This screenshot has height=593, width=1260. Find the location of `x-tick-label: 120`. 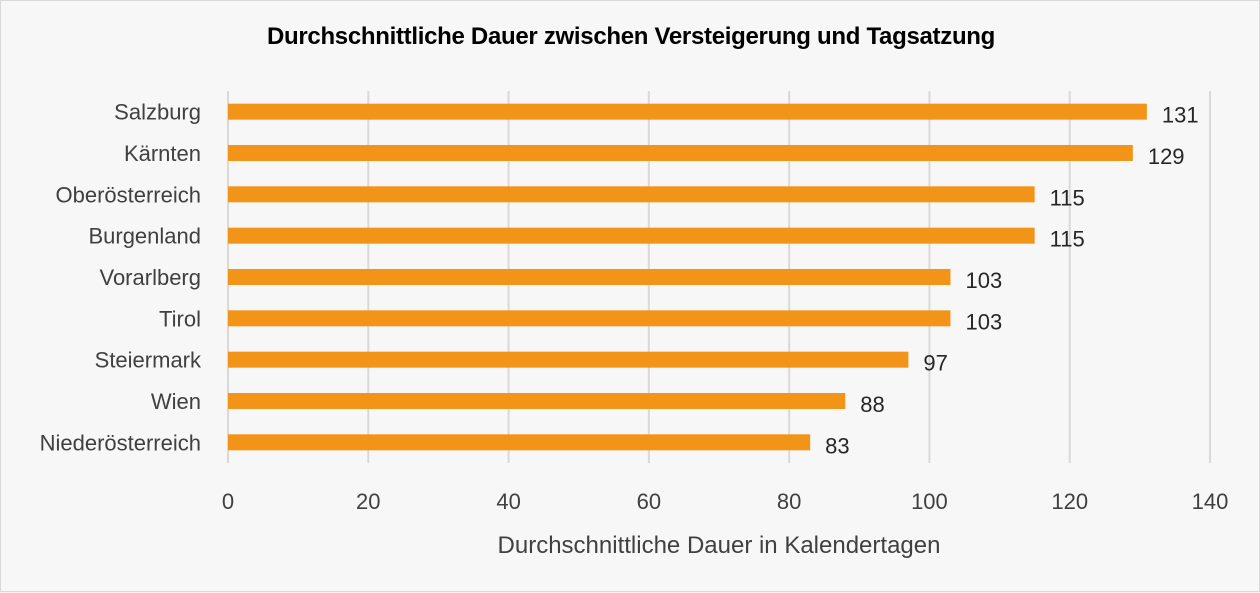

x-tick-label: 120 is located at coordinates (1069, 501).